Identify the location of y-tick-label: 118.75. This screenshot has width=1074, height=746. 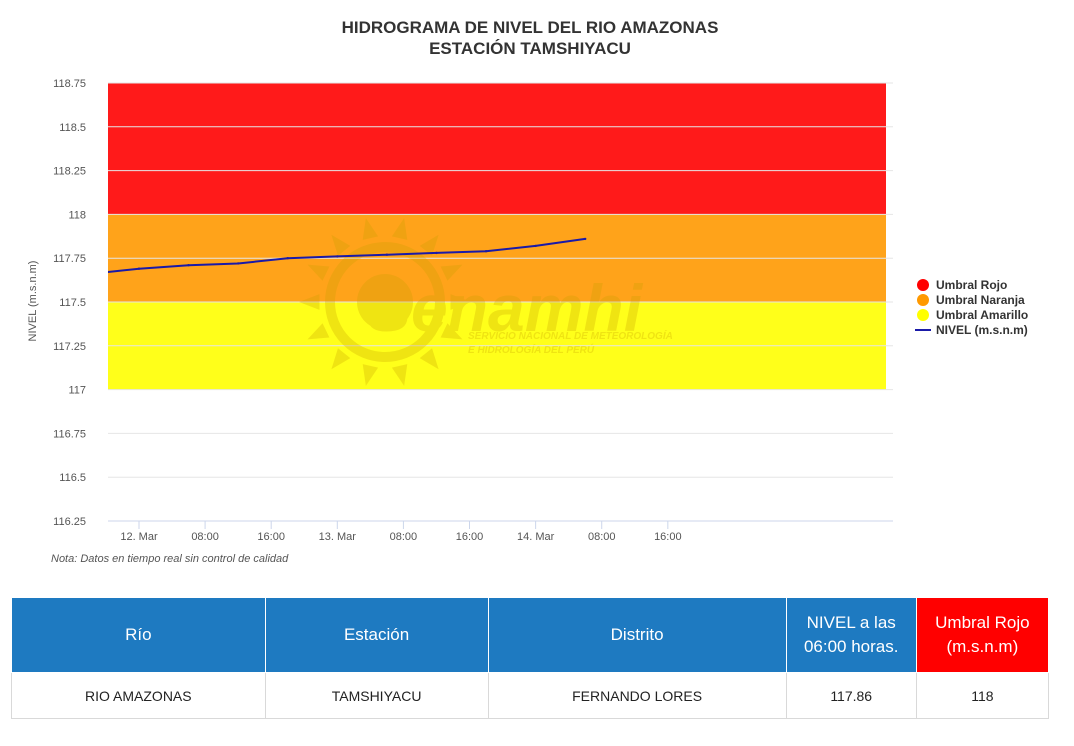
(69, 84).